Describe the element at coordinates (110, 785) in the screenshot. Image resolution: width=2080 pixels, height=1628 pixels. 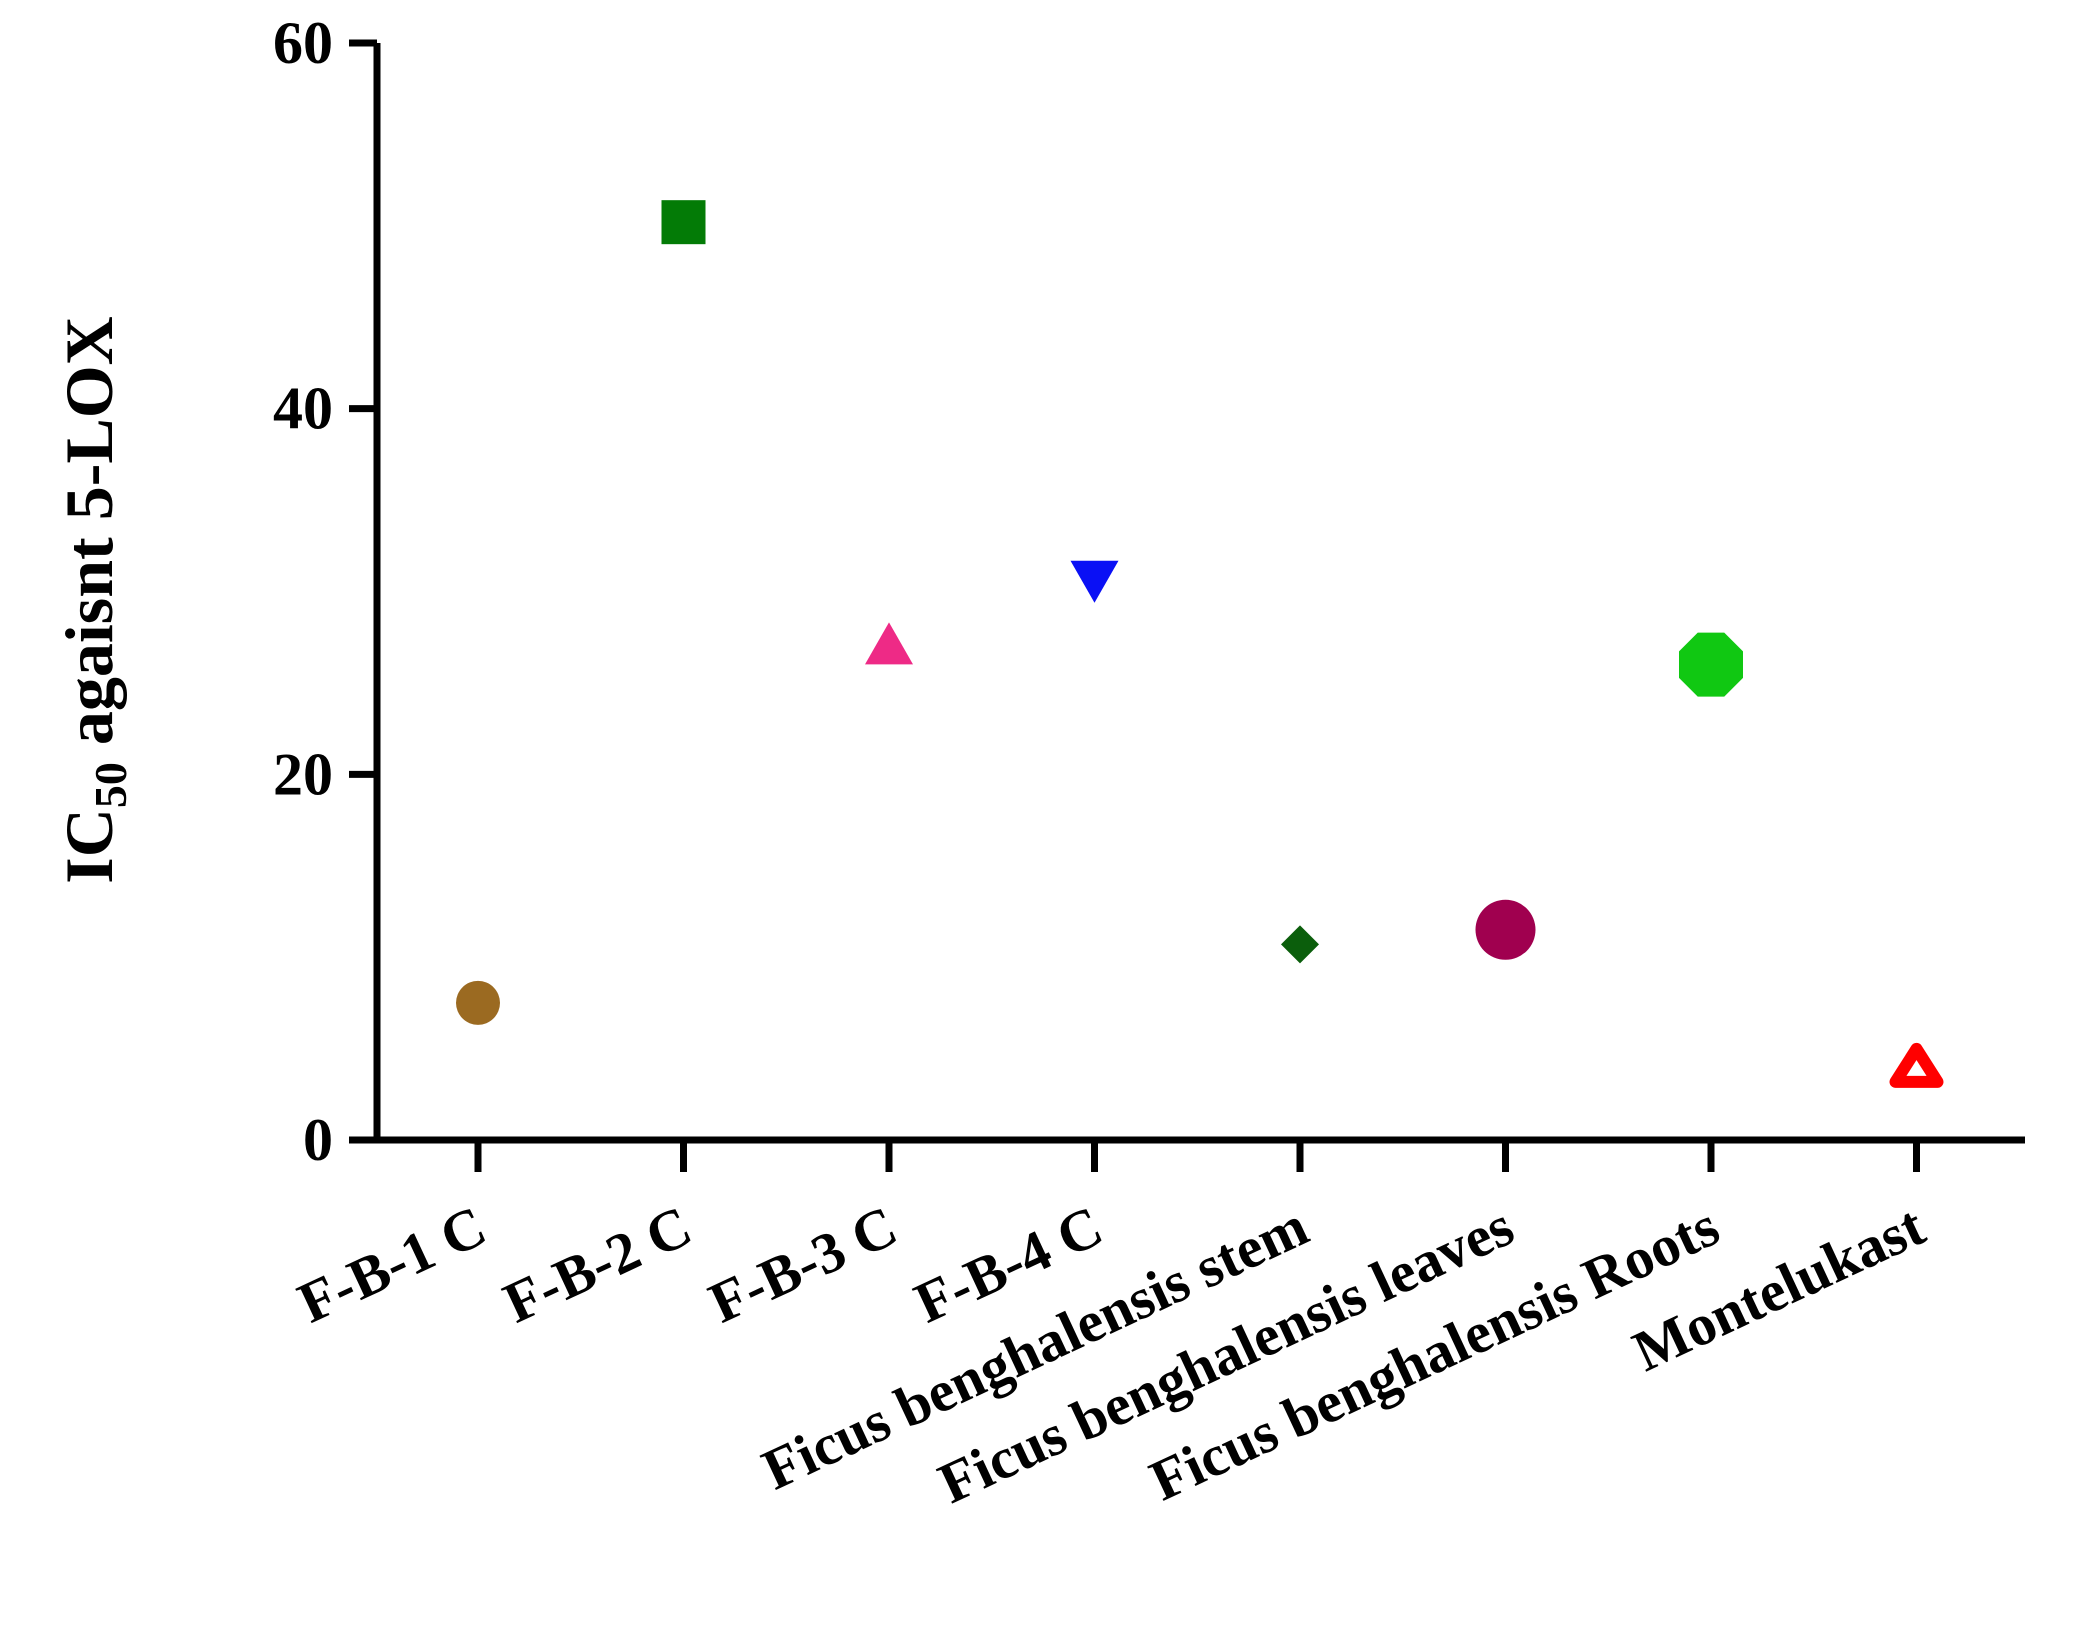
I see `y-axis-label-subscript: 50` at that location.